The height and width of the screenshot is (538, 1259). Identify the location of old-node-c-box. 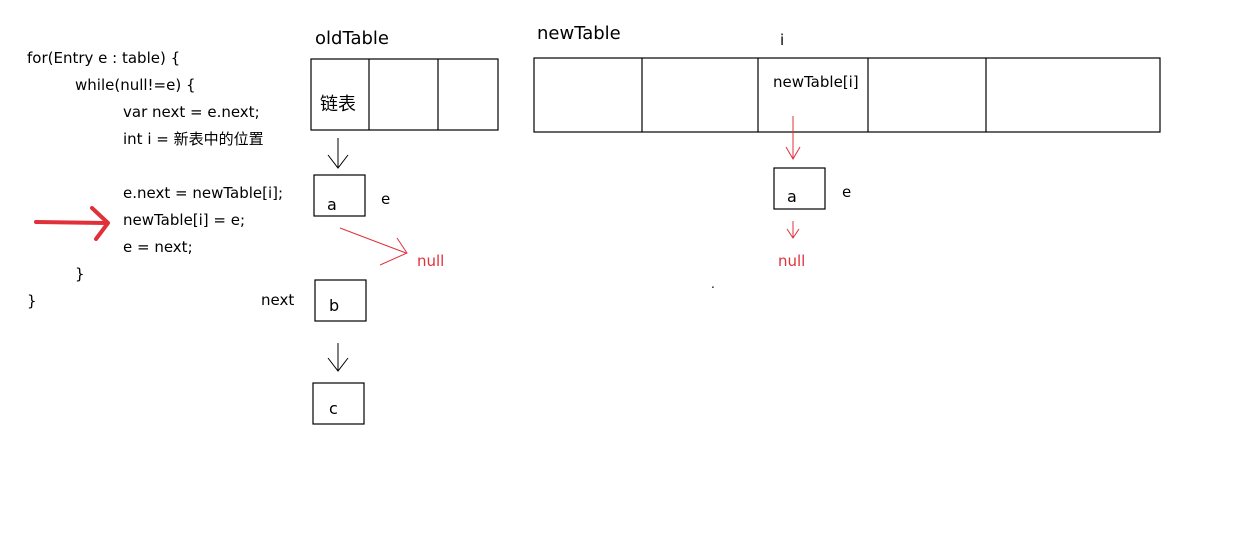
(338, 403).